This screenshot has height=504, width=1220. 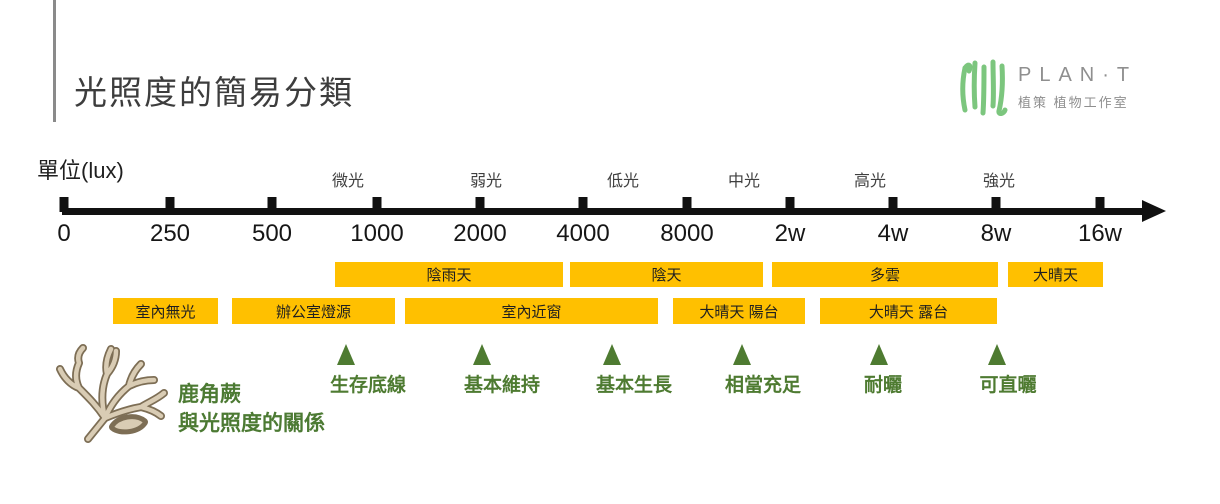 I want to click on environment-band-3: 室內近窗, so click(x=531, y=311).